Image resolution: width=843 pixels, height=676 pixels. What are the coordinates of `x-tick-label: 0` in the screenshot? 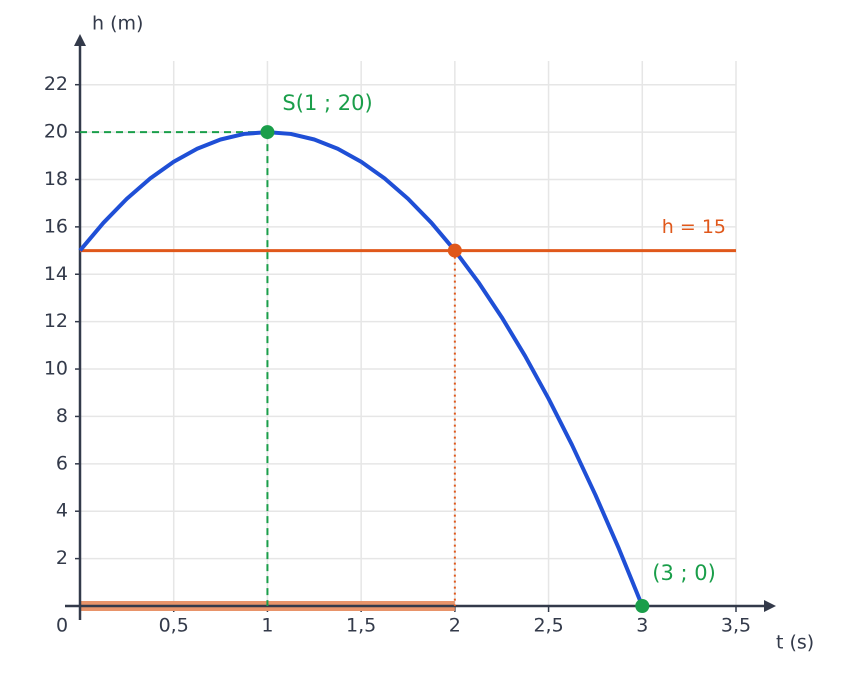 It's located at (62, 626).